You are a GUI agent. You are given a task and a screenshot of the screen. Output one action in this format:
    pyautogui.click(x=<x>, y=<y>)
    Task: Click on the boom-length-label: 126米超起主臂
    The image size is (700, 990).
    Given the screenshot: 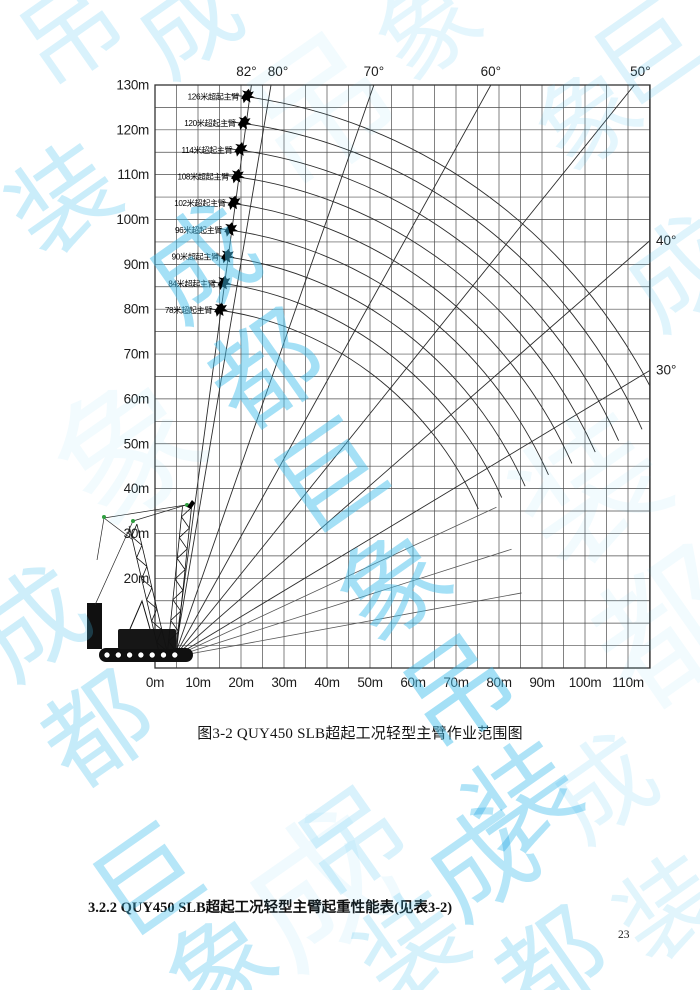 What is the action you would take?
    pyautogui.click(x=214, y=97)
    